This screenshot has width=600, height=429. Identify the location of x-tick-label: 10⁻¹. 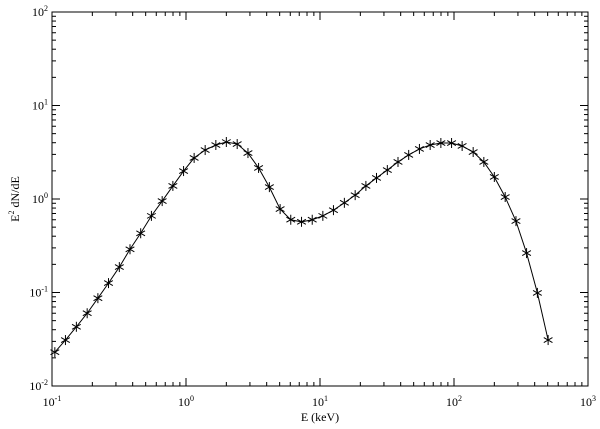
(52, 401).